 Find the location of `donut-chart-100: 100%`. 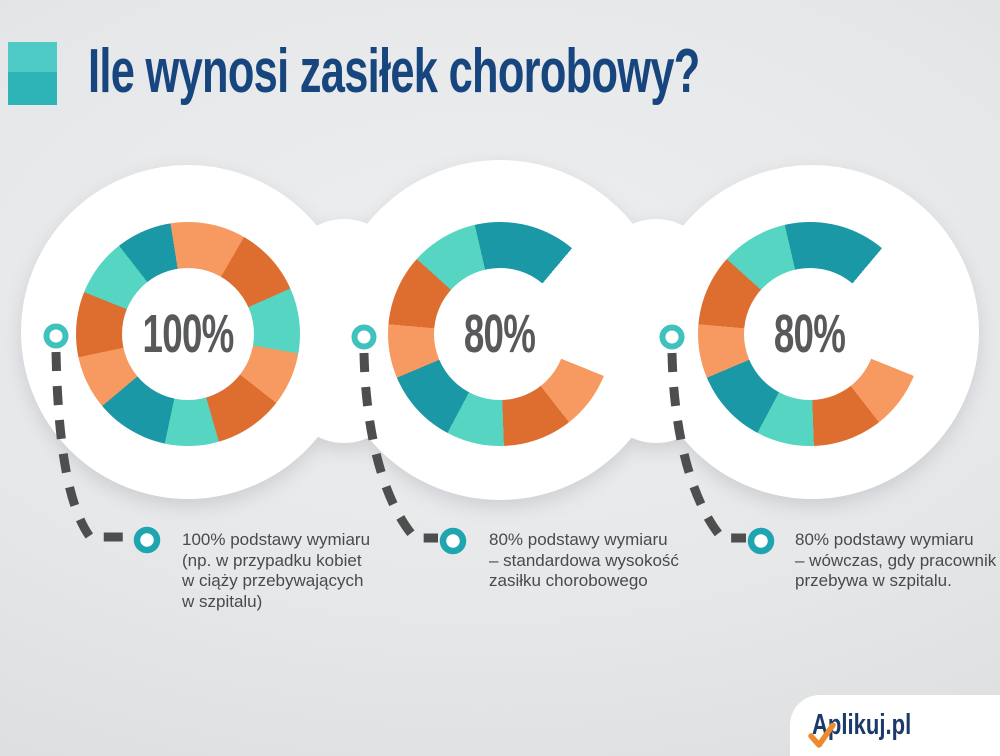

donut-chart-100: 100% is located at coordinates (188, 334).